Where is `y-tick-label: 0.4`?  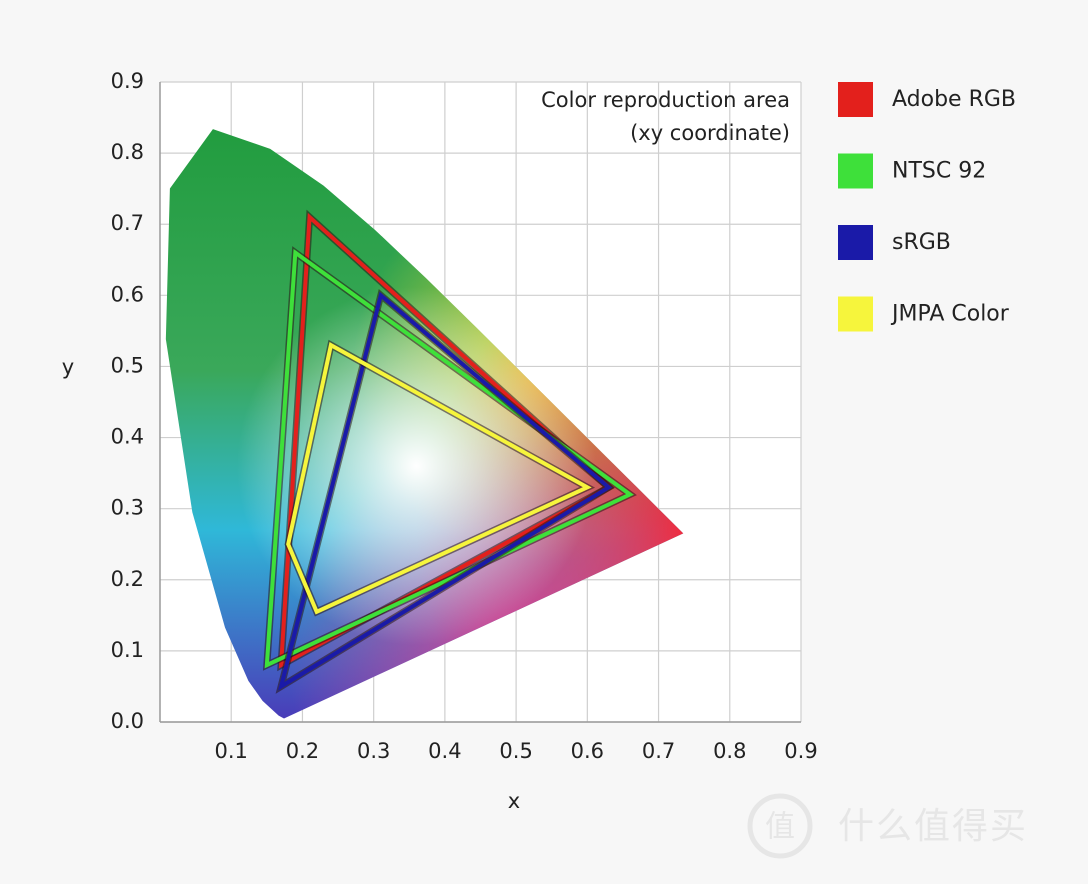 y-tick-label: 0.4 is located at coordinates (127, 437).